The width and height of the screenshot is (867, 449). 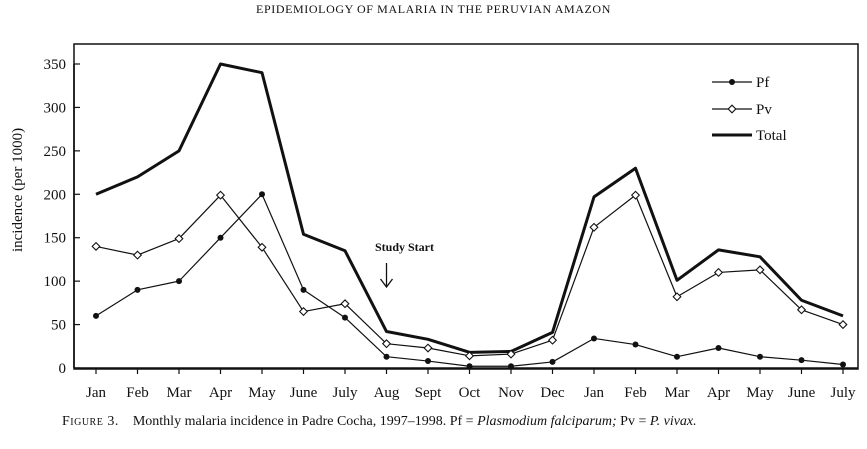 I want to click on y-tick-label: 350, so click(x=55, y=65).